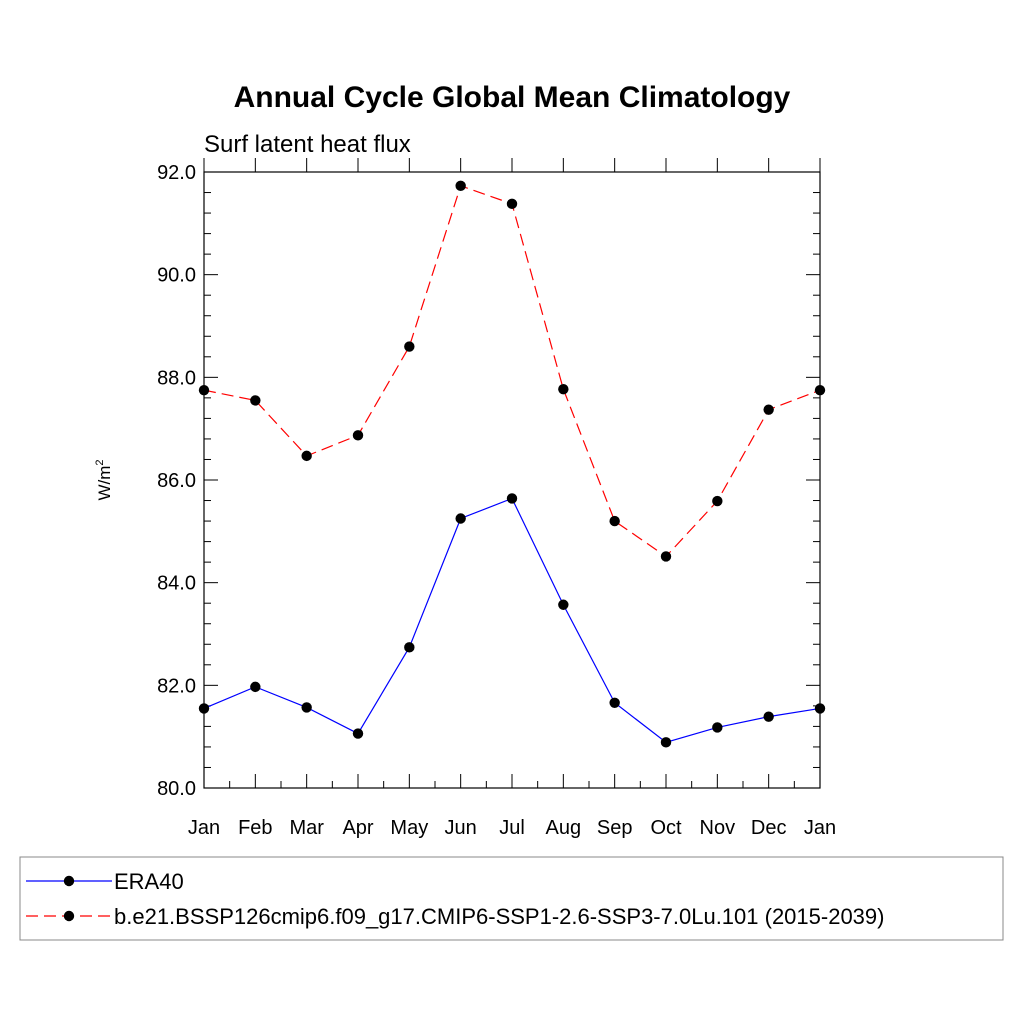 This screenshot has width=1024, height=1024. What do you see at coordinates (461, 828) in the screenshot?
I see `x-tick-label: Jun` at bounding box center [461, 828].